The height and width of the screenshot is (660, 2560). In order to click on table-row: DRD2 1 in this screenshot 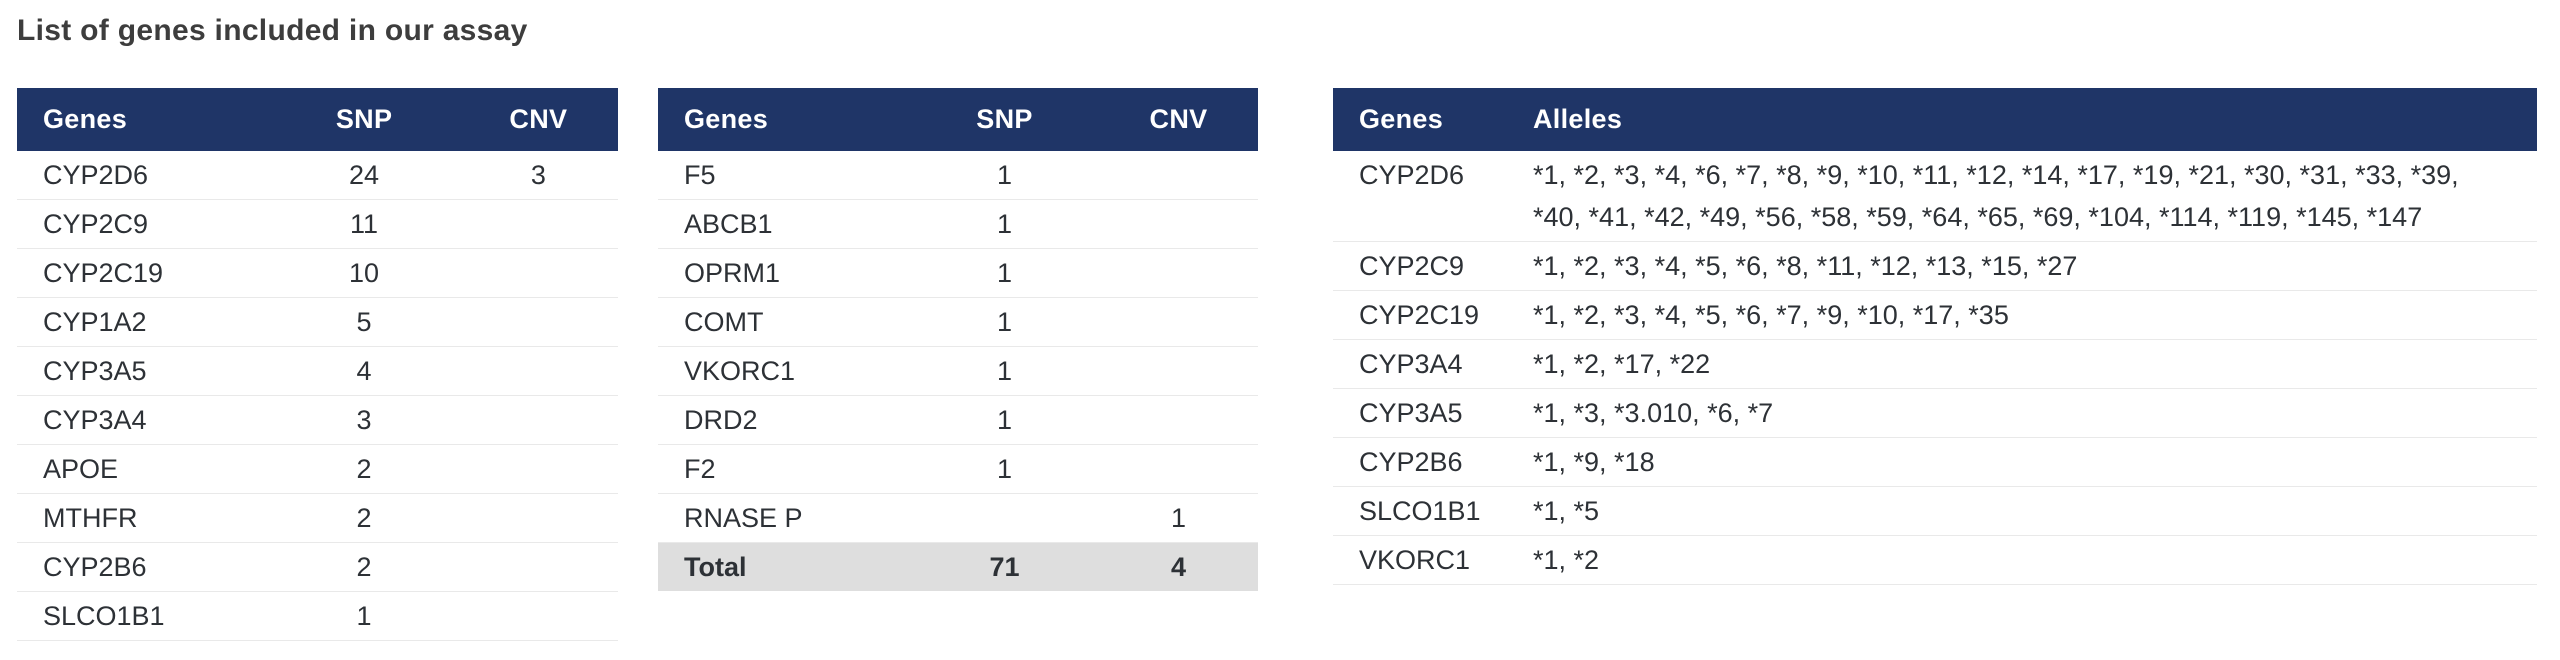, I will do `click(958, 420)`.